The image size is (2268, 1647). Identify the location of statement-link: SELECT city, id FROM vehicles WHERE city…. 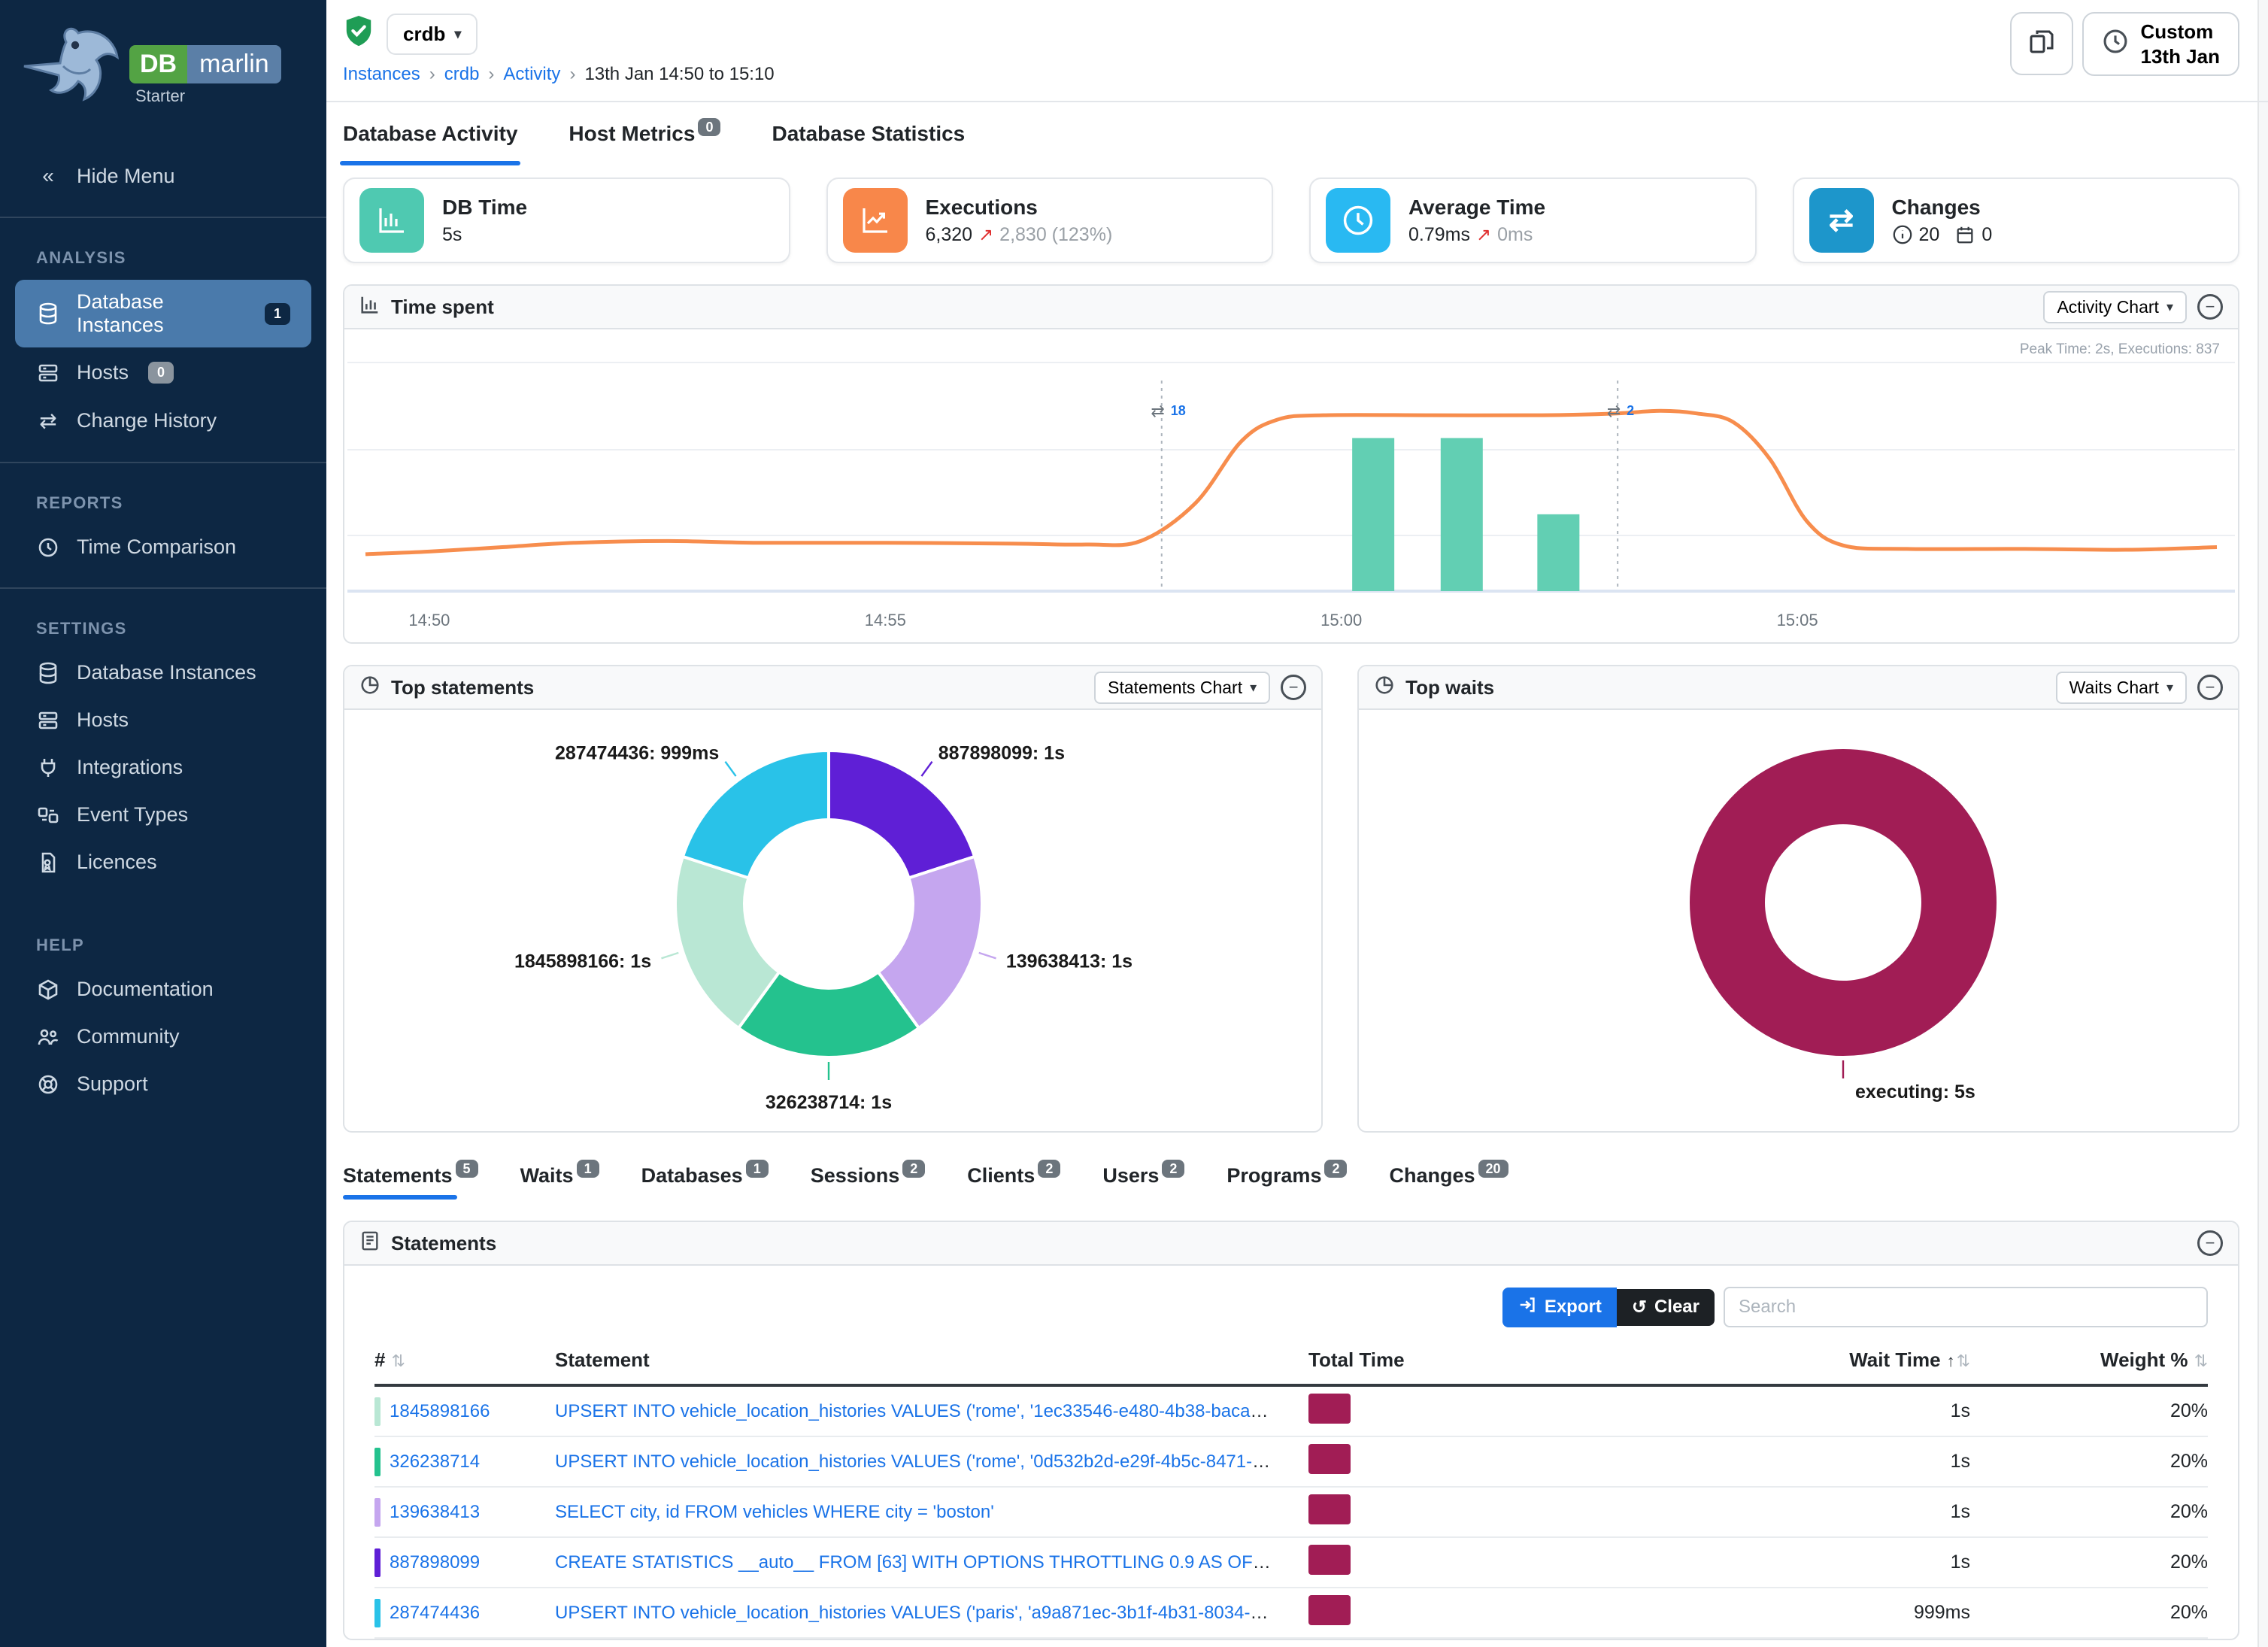
(774, 1511).